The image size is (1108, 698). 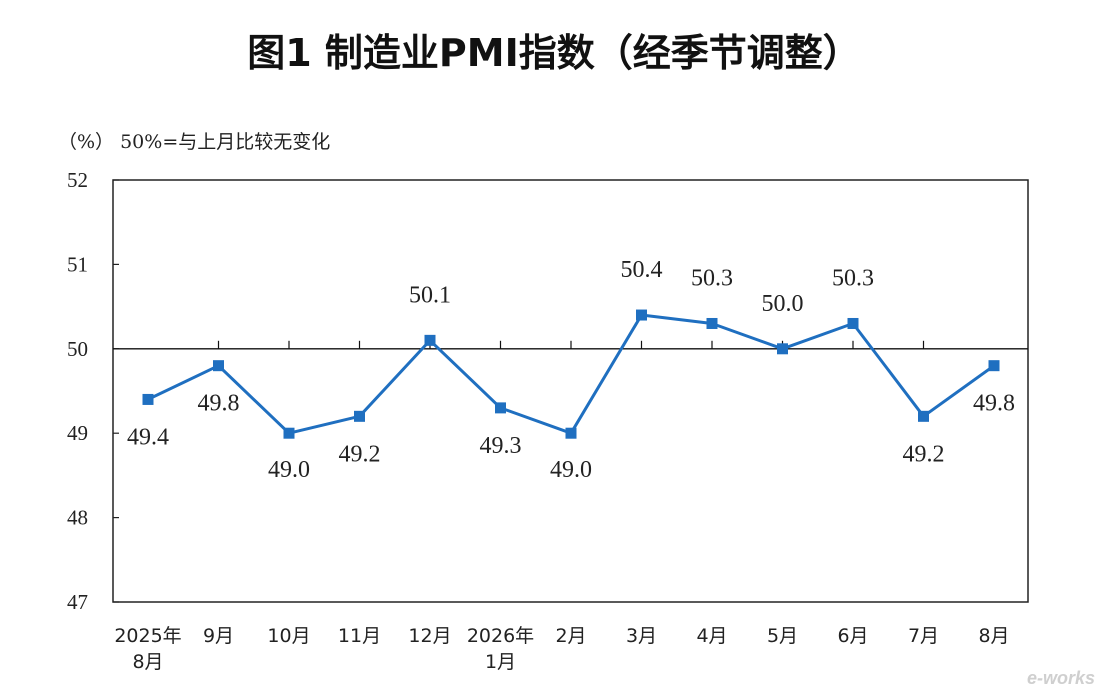 What do you see at coordinates (288, 636) in the screenshot?
I see `x-tick-label: 10月` at bounding box center [288, 636].